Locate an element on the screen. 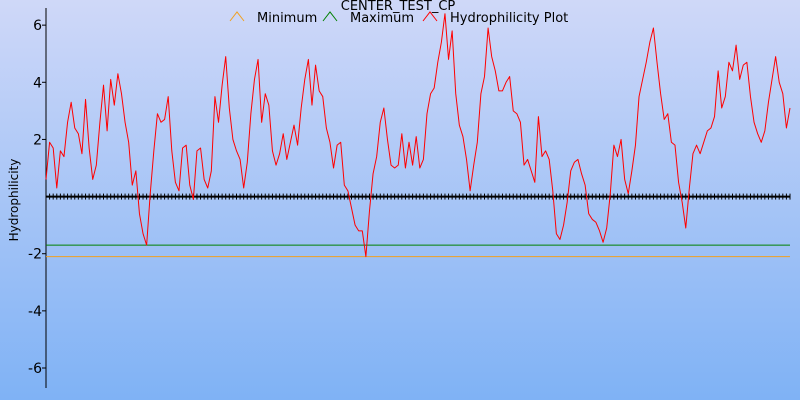  y-tick-label: -4 is located at coordinates (35, 312).